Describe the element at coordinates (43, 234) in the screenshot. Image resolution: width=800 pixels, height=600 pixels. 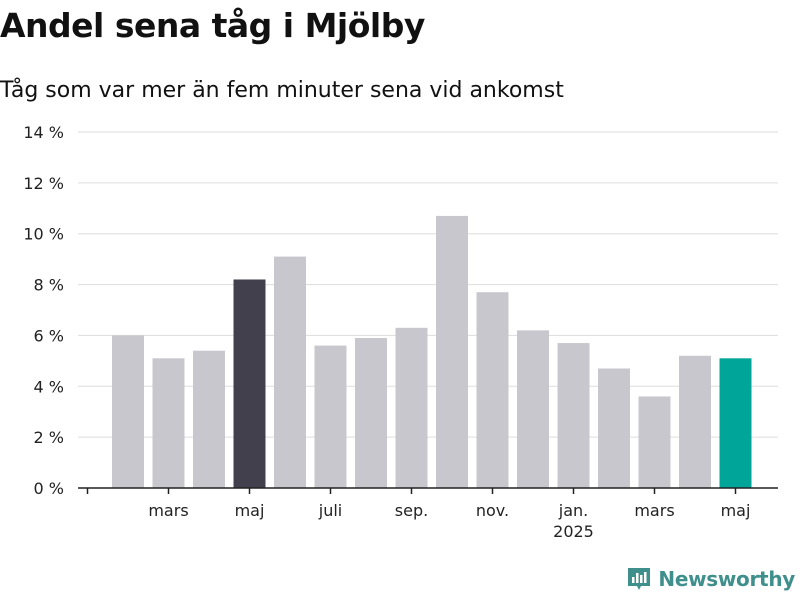
I see `y-tick-label: 10 %` at that location.